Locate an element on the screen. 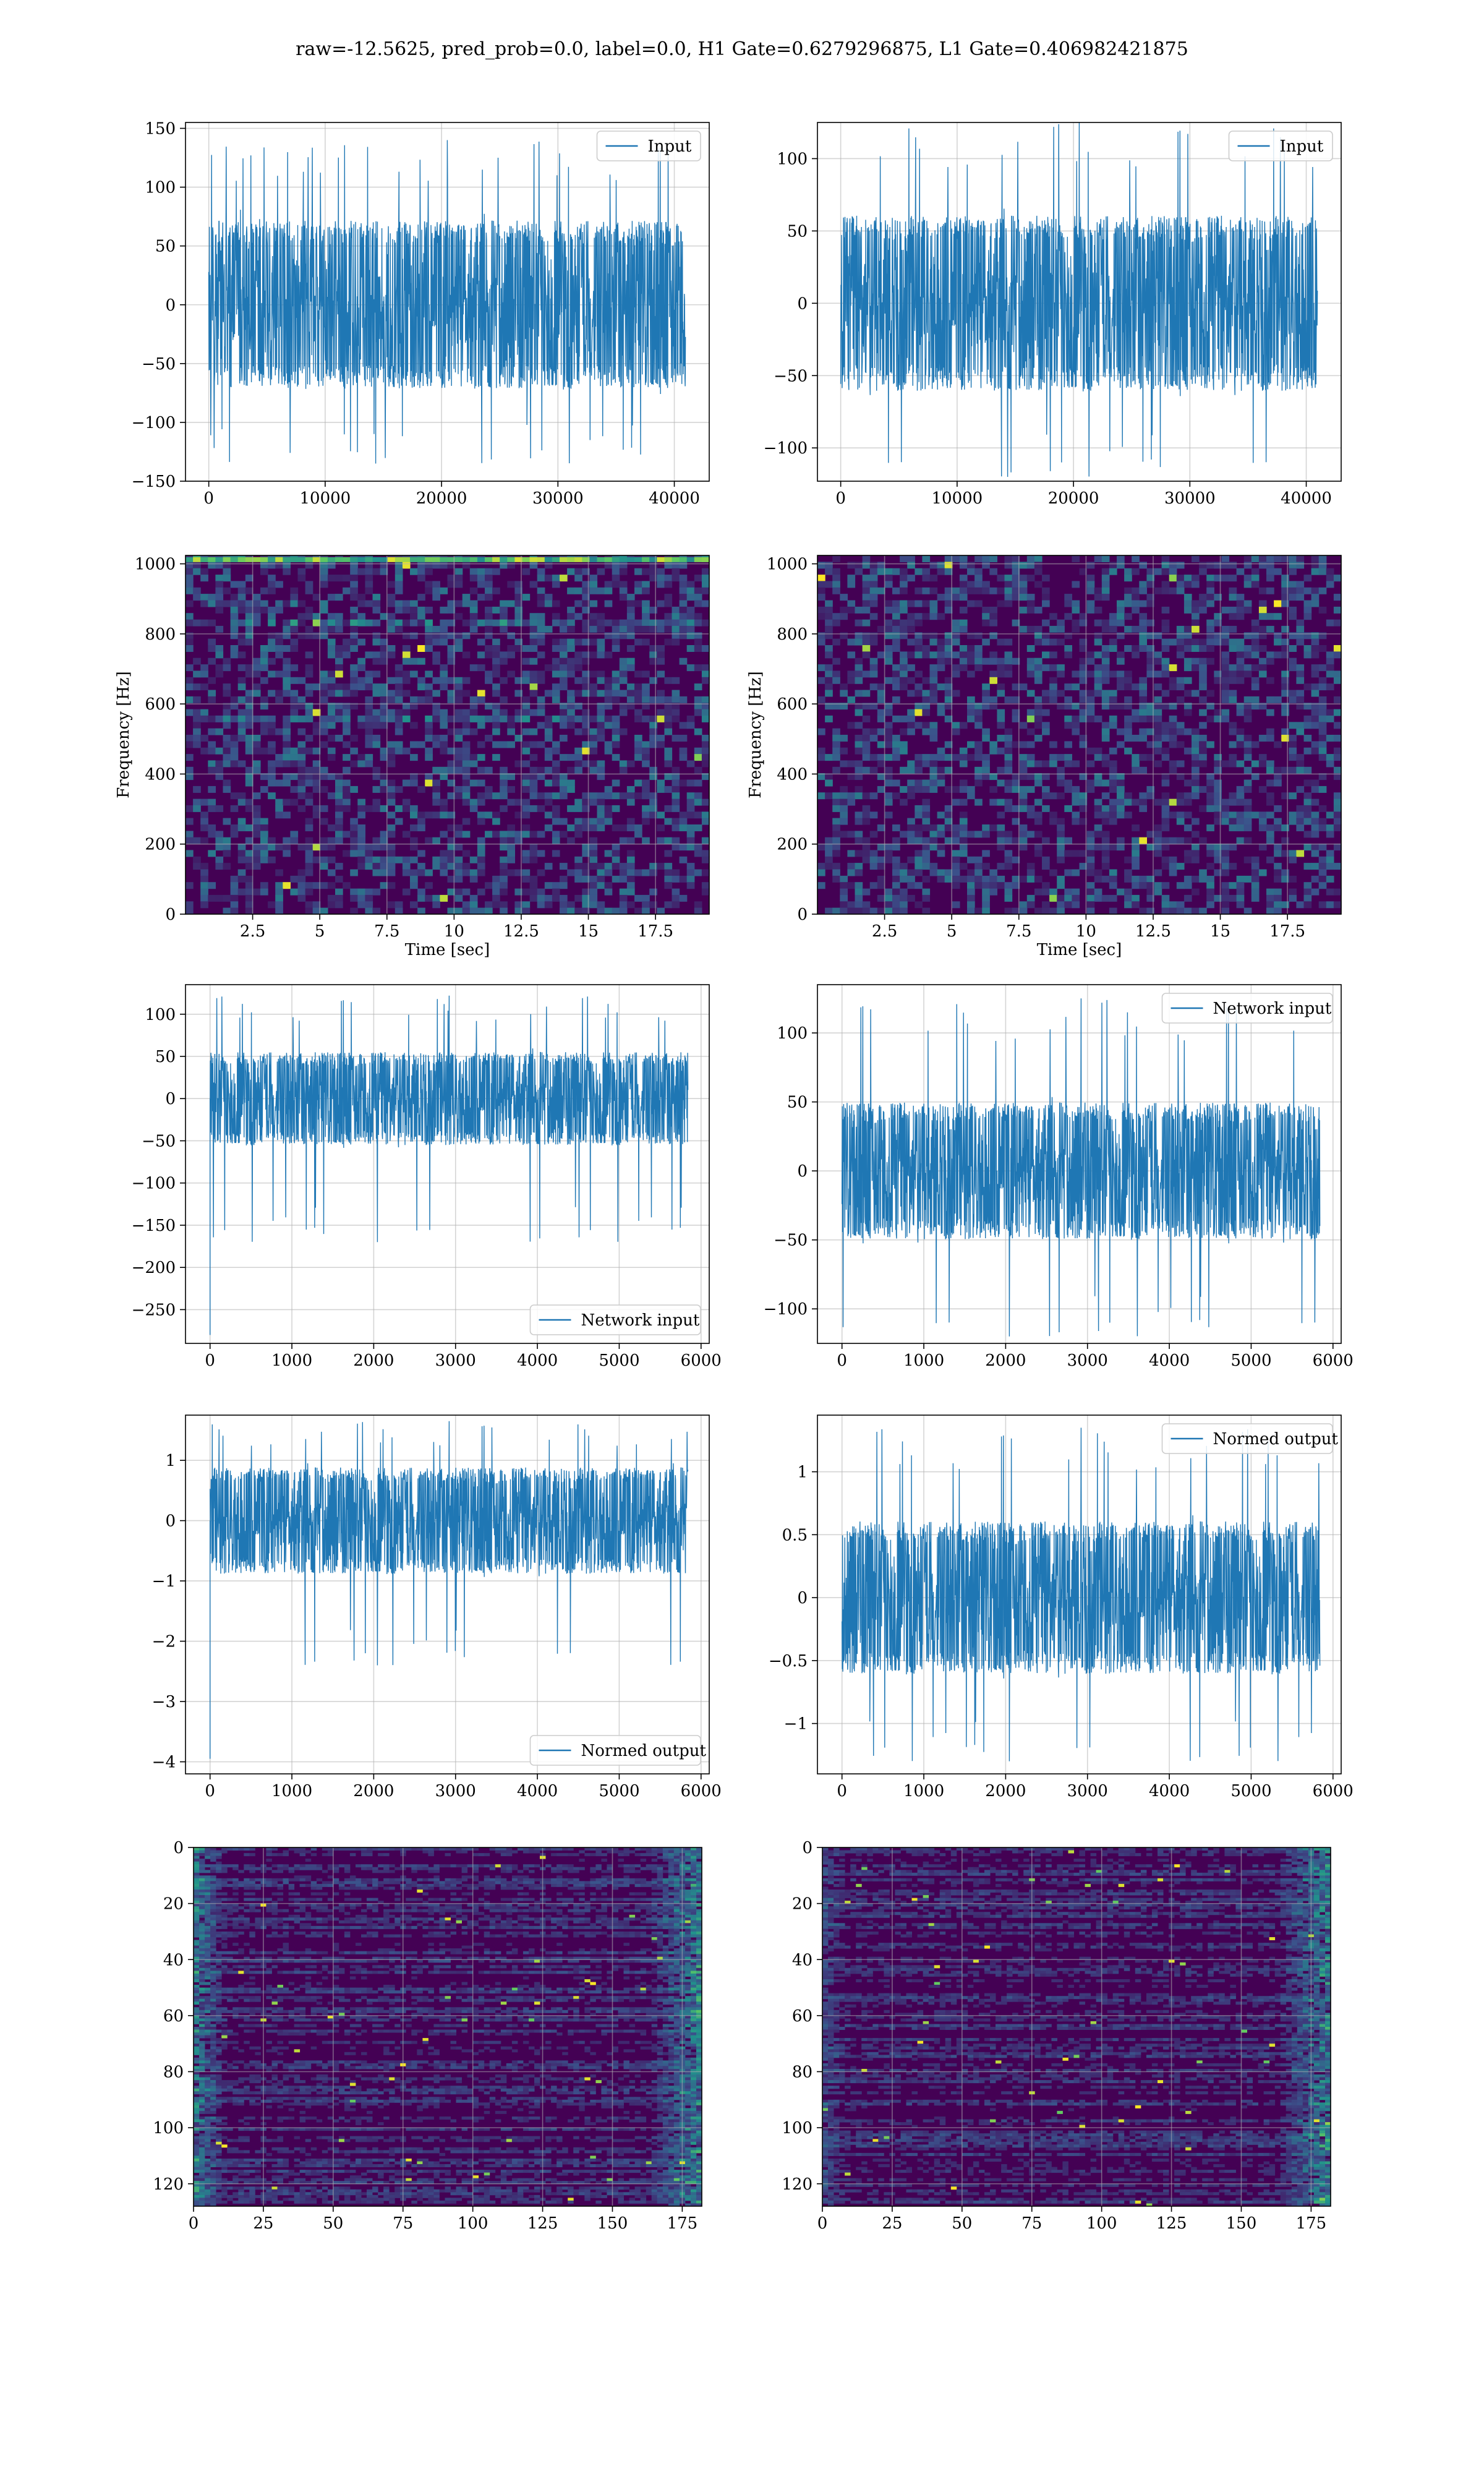  x-tick-label: 2.5 is located at coordinates (252, 931).